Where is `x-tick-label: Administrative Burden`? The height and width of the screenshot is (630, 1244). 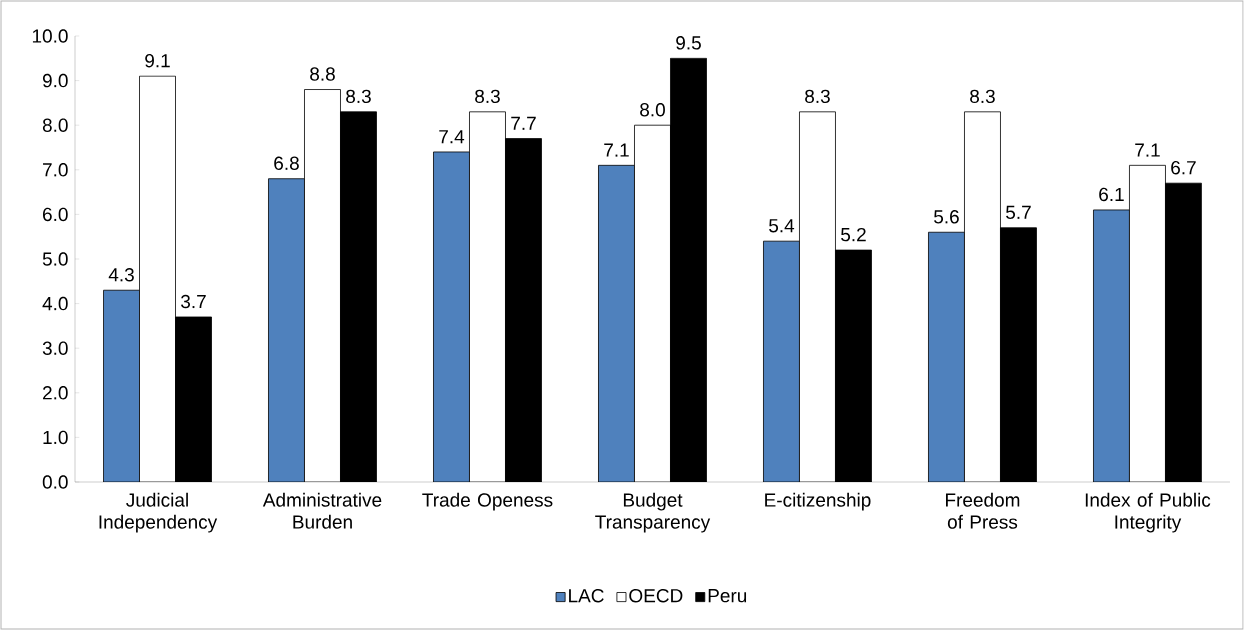 x-tick-label: Administrative Burden is located at coordinates (322, 510).